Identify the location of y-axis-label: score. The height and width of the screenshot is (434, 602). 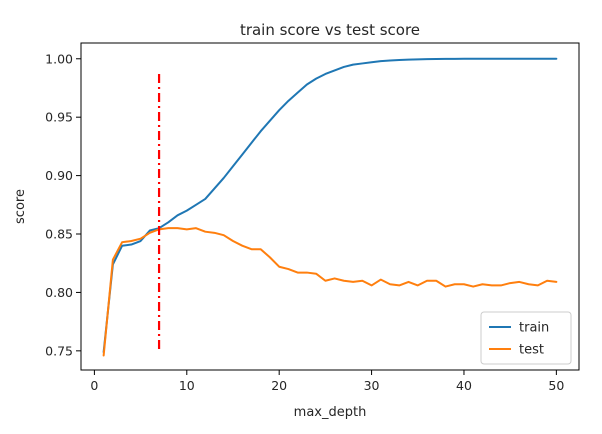
(20, 206).